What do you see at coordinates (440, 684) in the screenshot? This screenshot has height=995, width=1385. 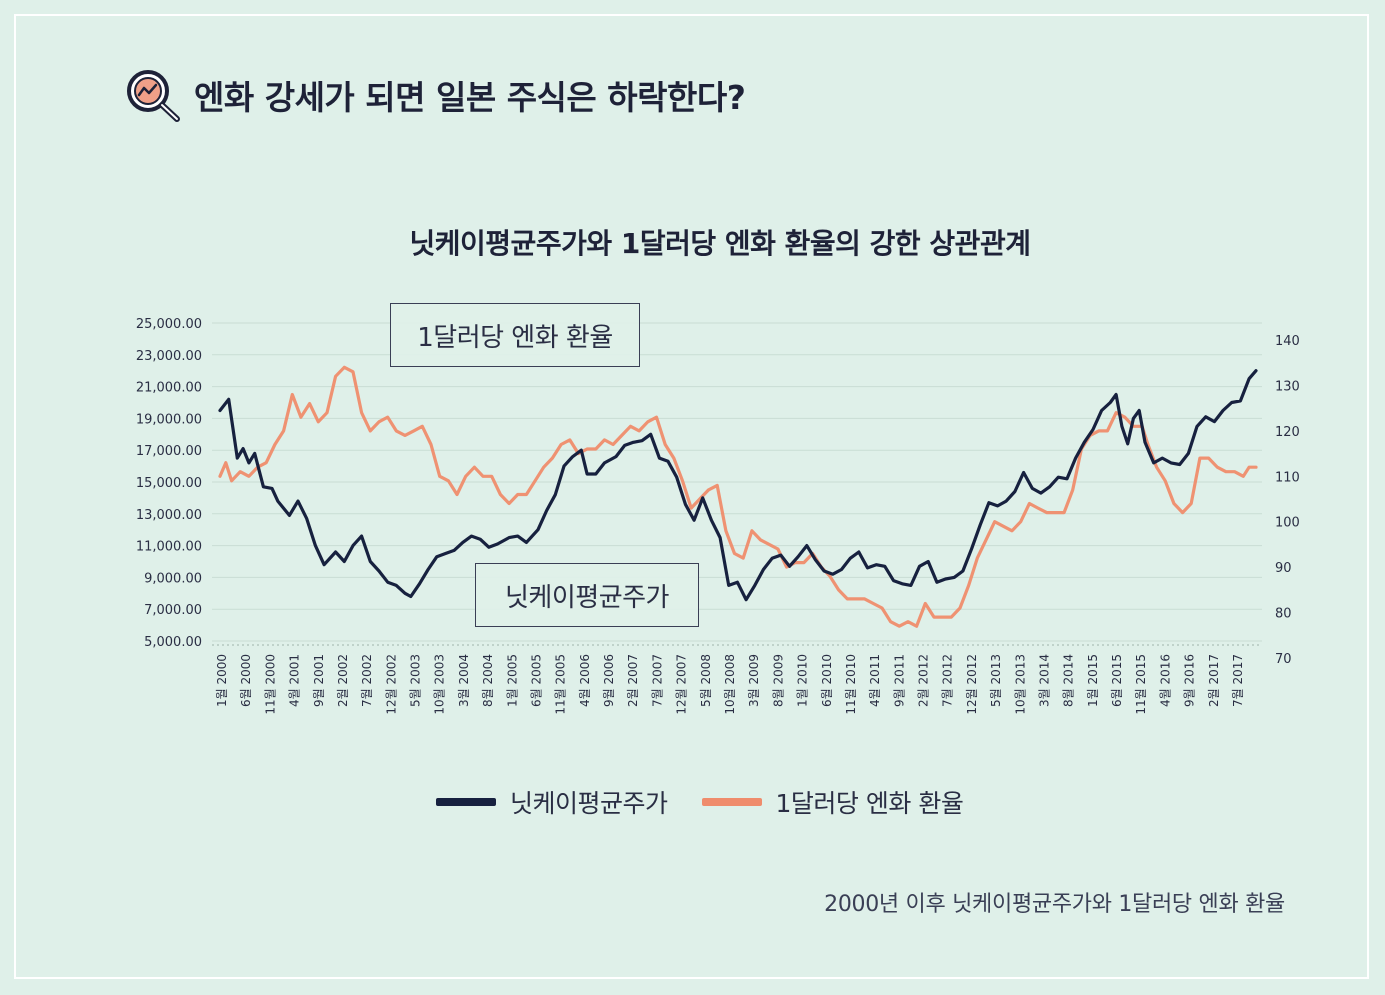 I see `x-tick-label: 10월 2003` at bounding box center [440, 684].